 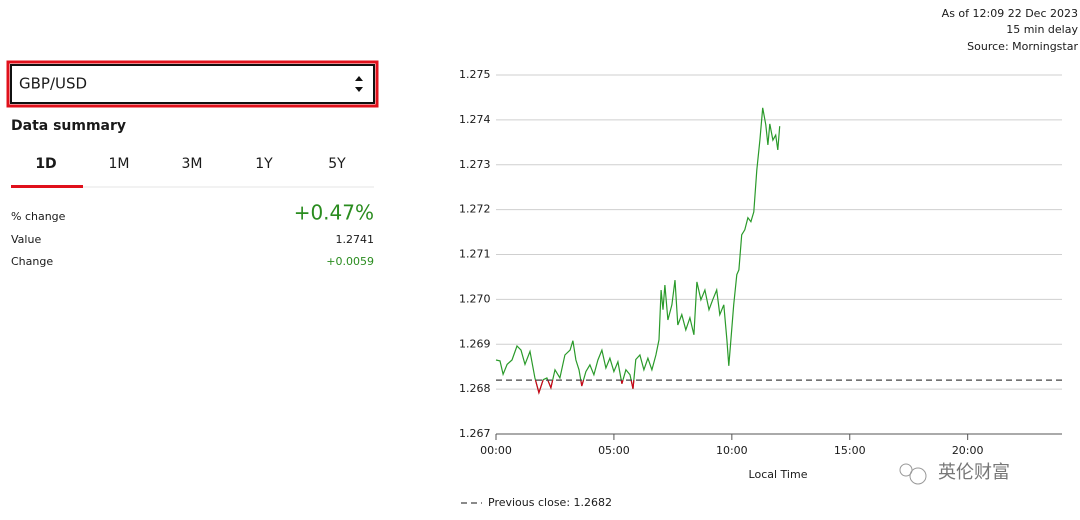 What do you see at coordinates (732, 450) in the screenshot?
I see `x-tick-label: 10:00` at bounding box center [732, 450].